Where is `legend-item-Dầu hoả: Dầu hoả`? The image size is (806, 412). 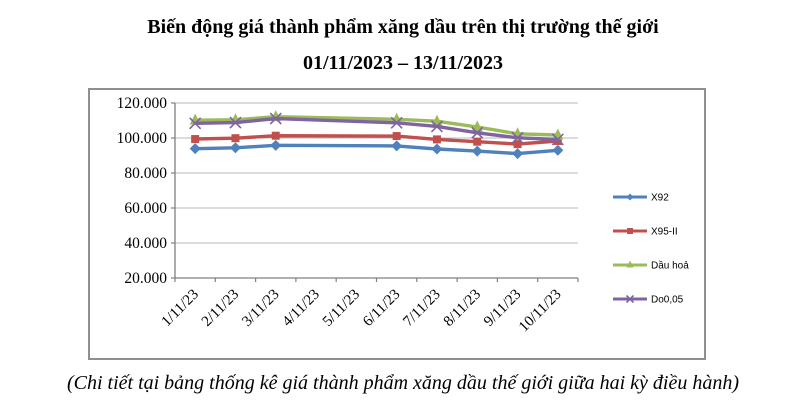
legend-item-Dầu hoả: Dầu hoả is located at coordinates (651, 266).